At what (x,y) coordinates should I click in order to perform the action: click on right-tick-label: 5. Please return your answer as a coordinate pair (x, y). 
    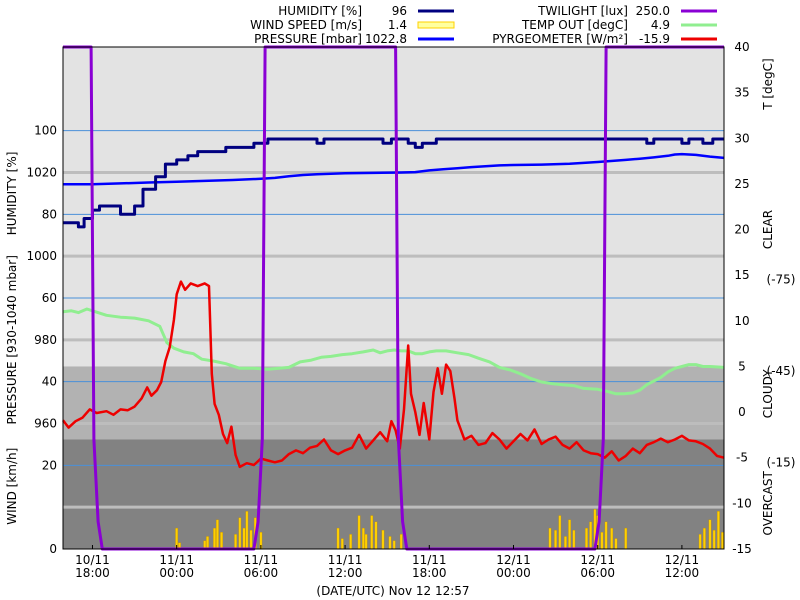
    Looking at the image, I should click on (742, 366).